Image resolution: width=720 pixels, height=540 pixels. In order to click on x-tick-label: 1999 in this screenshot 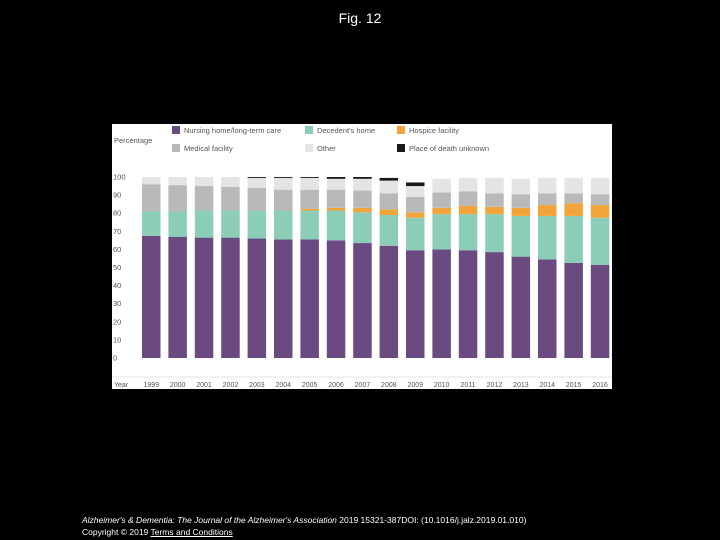, I will do `click(151, 385)`.